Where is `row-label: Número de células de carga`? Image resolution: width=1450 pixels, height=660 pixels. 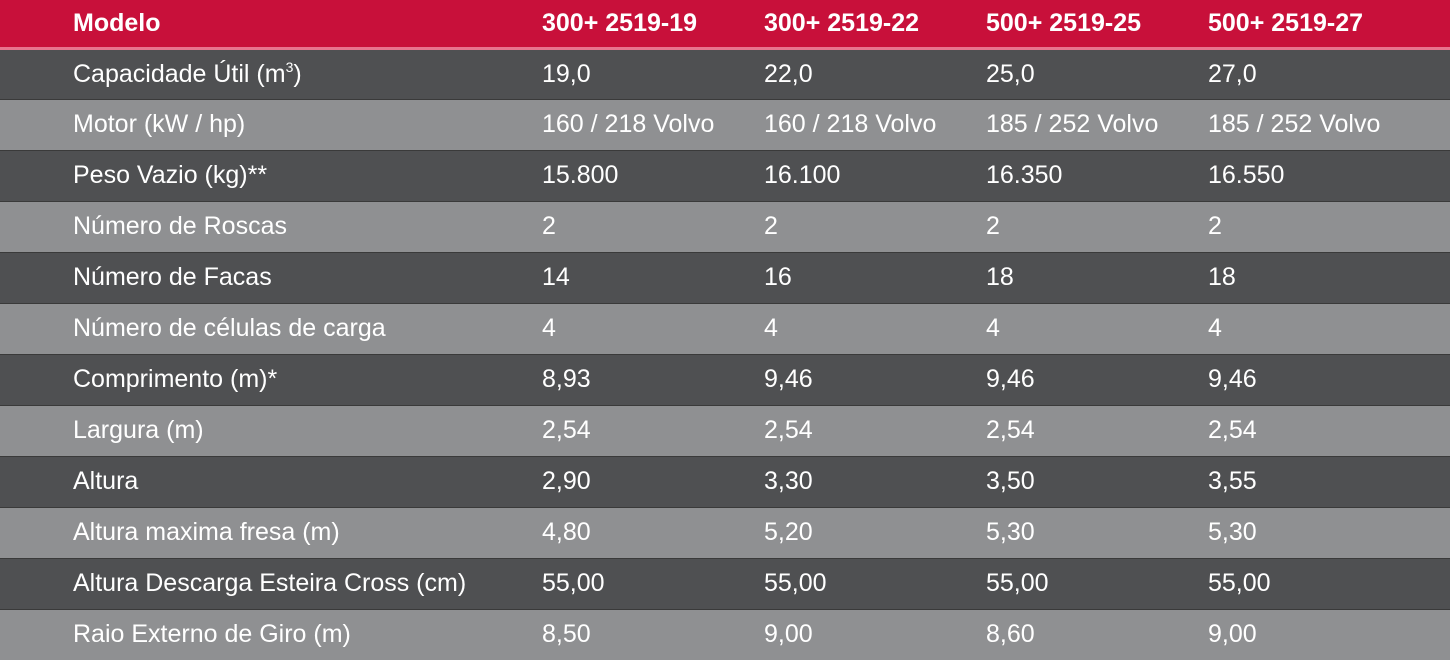 row-label: Número de células de carga is located at coordinates (271, 328).